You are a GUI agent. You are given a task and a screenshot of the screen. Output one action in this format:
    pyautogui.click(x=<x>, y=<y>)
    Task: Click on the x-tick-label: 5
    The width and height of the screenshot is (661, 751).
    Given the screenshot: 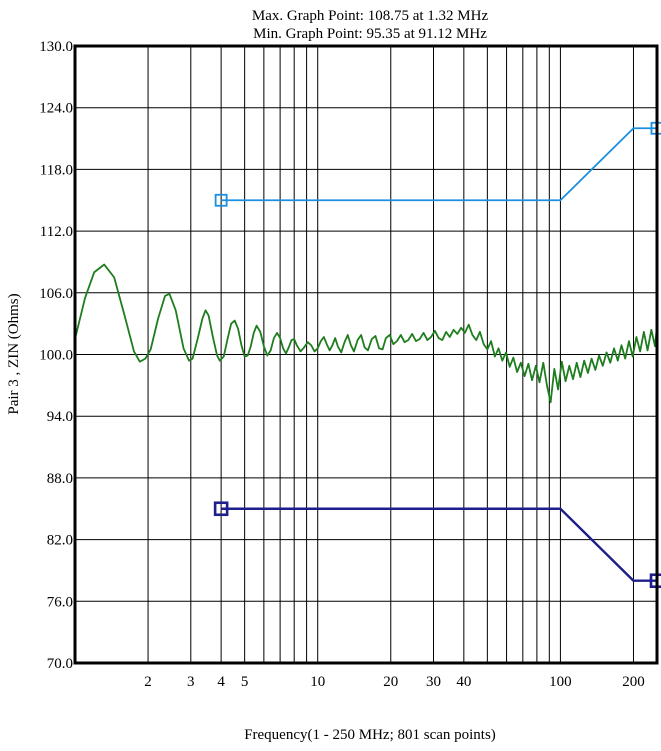 What is the action you would take?
    pyautogui.click(x=245, y=682)
    